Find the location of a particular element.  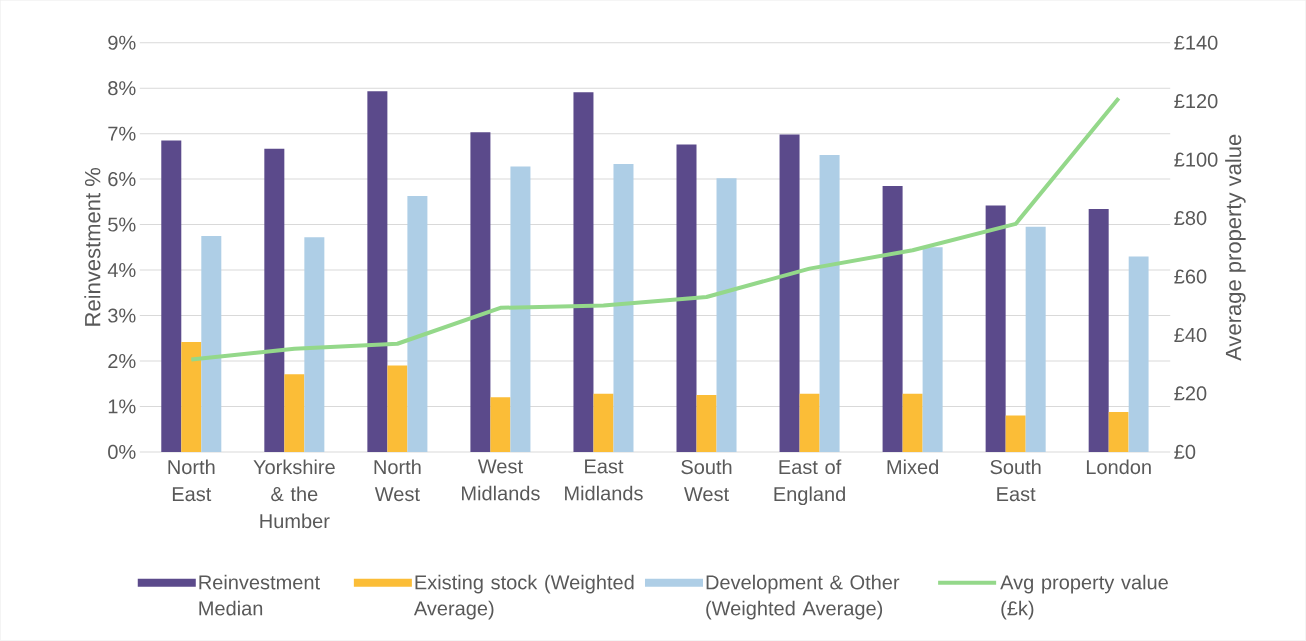

y-tick-label: 8% is located at coordinates (122, 88).